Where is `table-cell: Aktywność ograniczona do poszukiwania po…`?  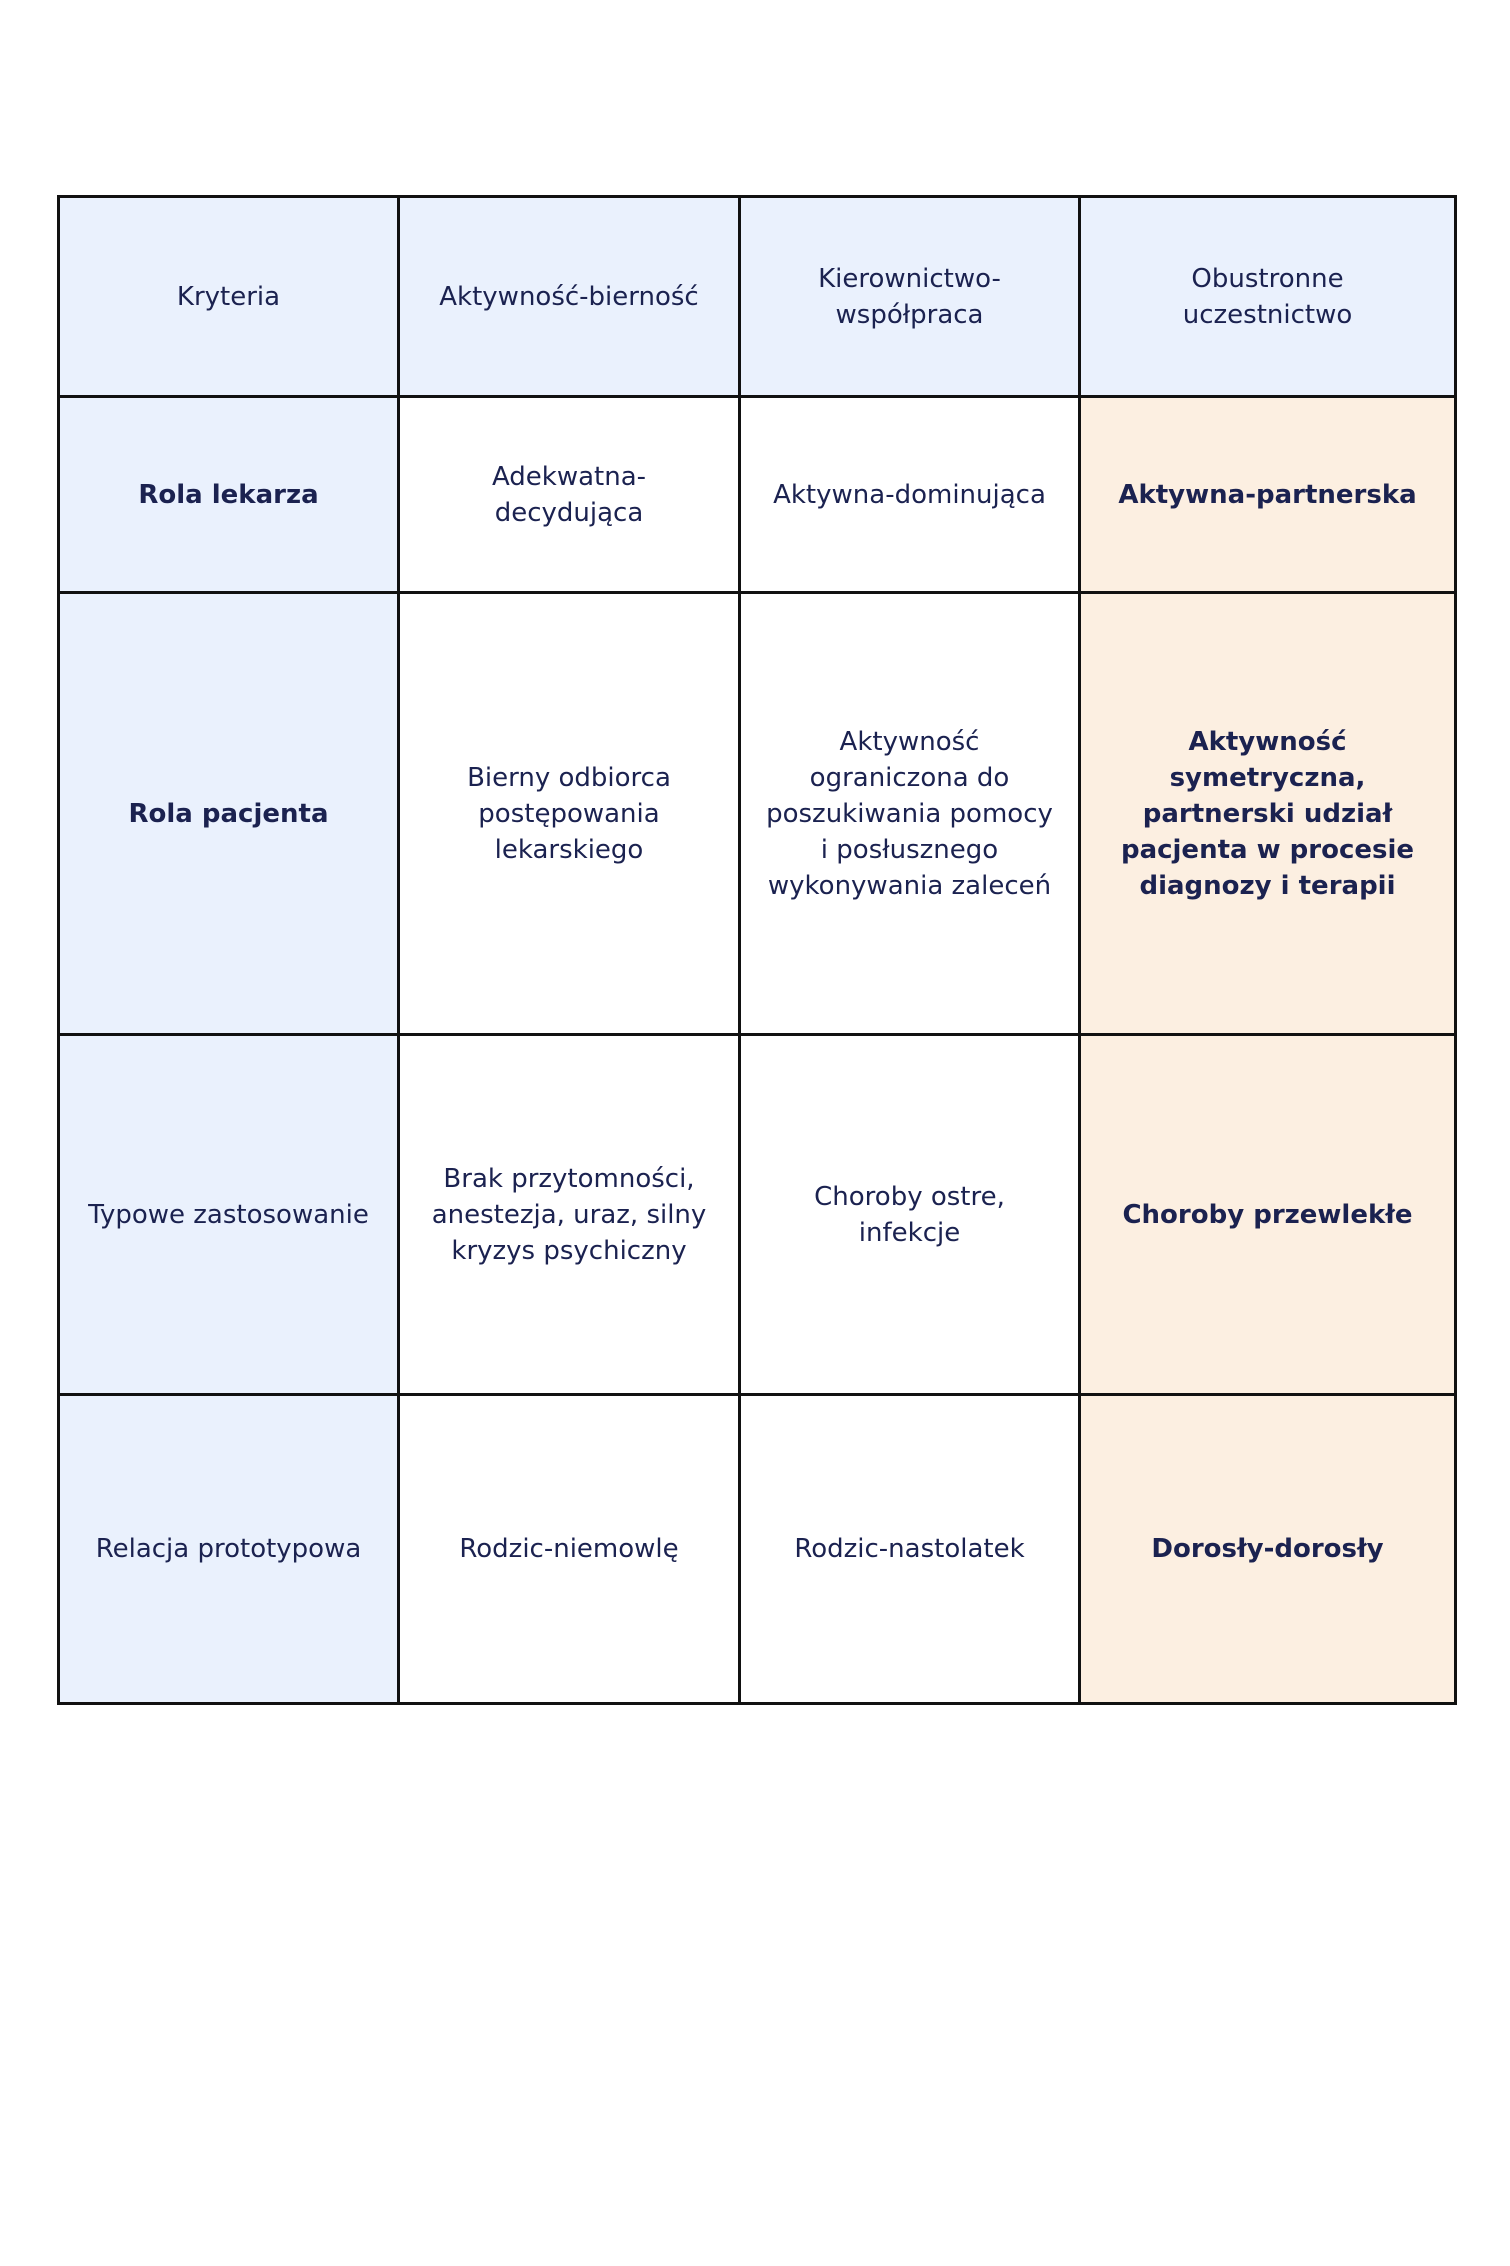 table-cell: Aktywność ograniczona do poszukiwania po… is located at coordinates (909, 813).